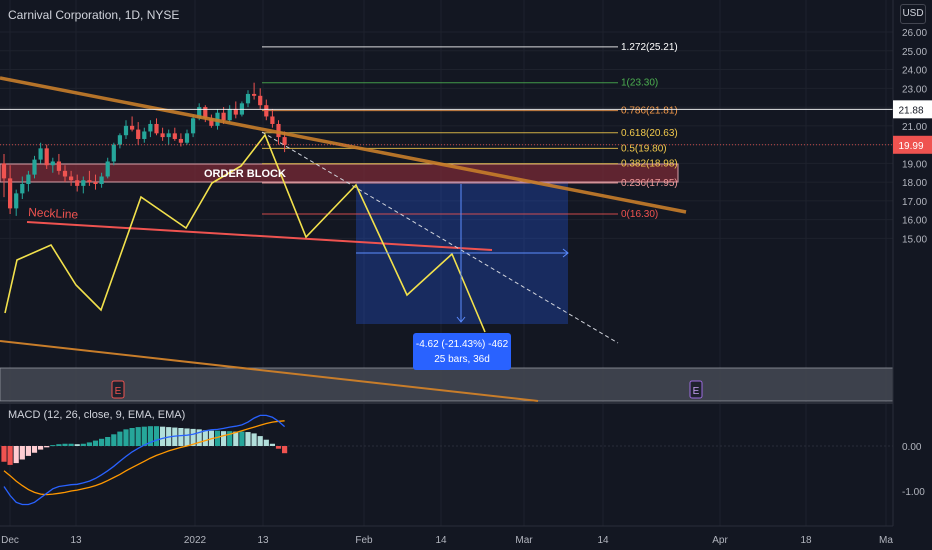 This screenshot has height=550, width=932. Describe the element at coordinates (914, 239) in the screenshot. I see `y-tick-label: 15.00` at that location.